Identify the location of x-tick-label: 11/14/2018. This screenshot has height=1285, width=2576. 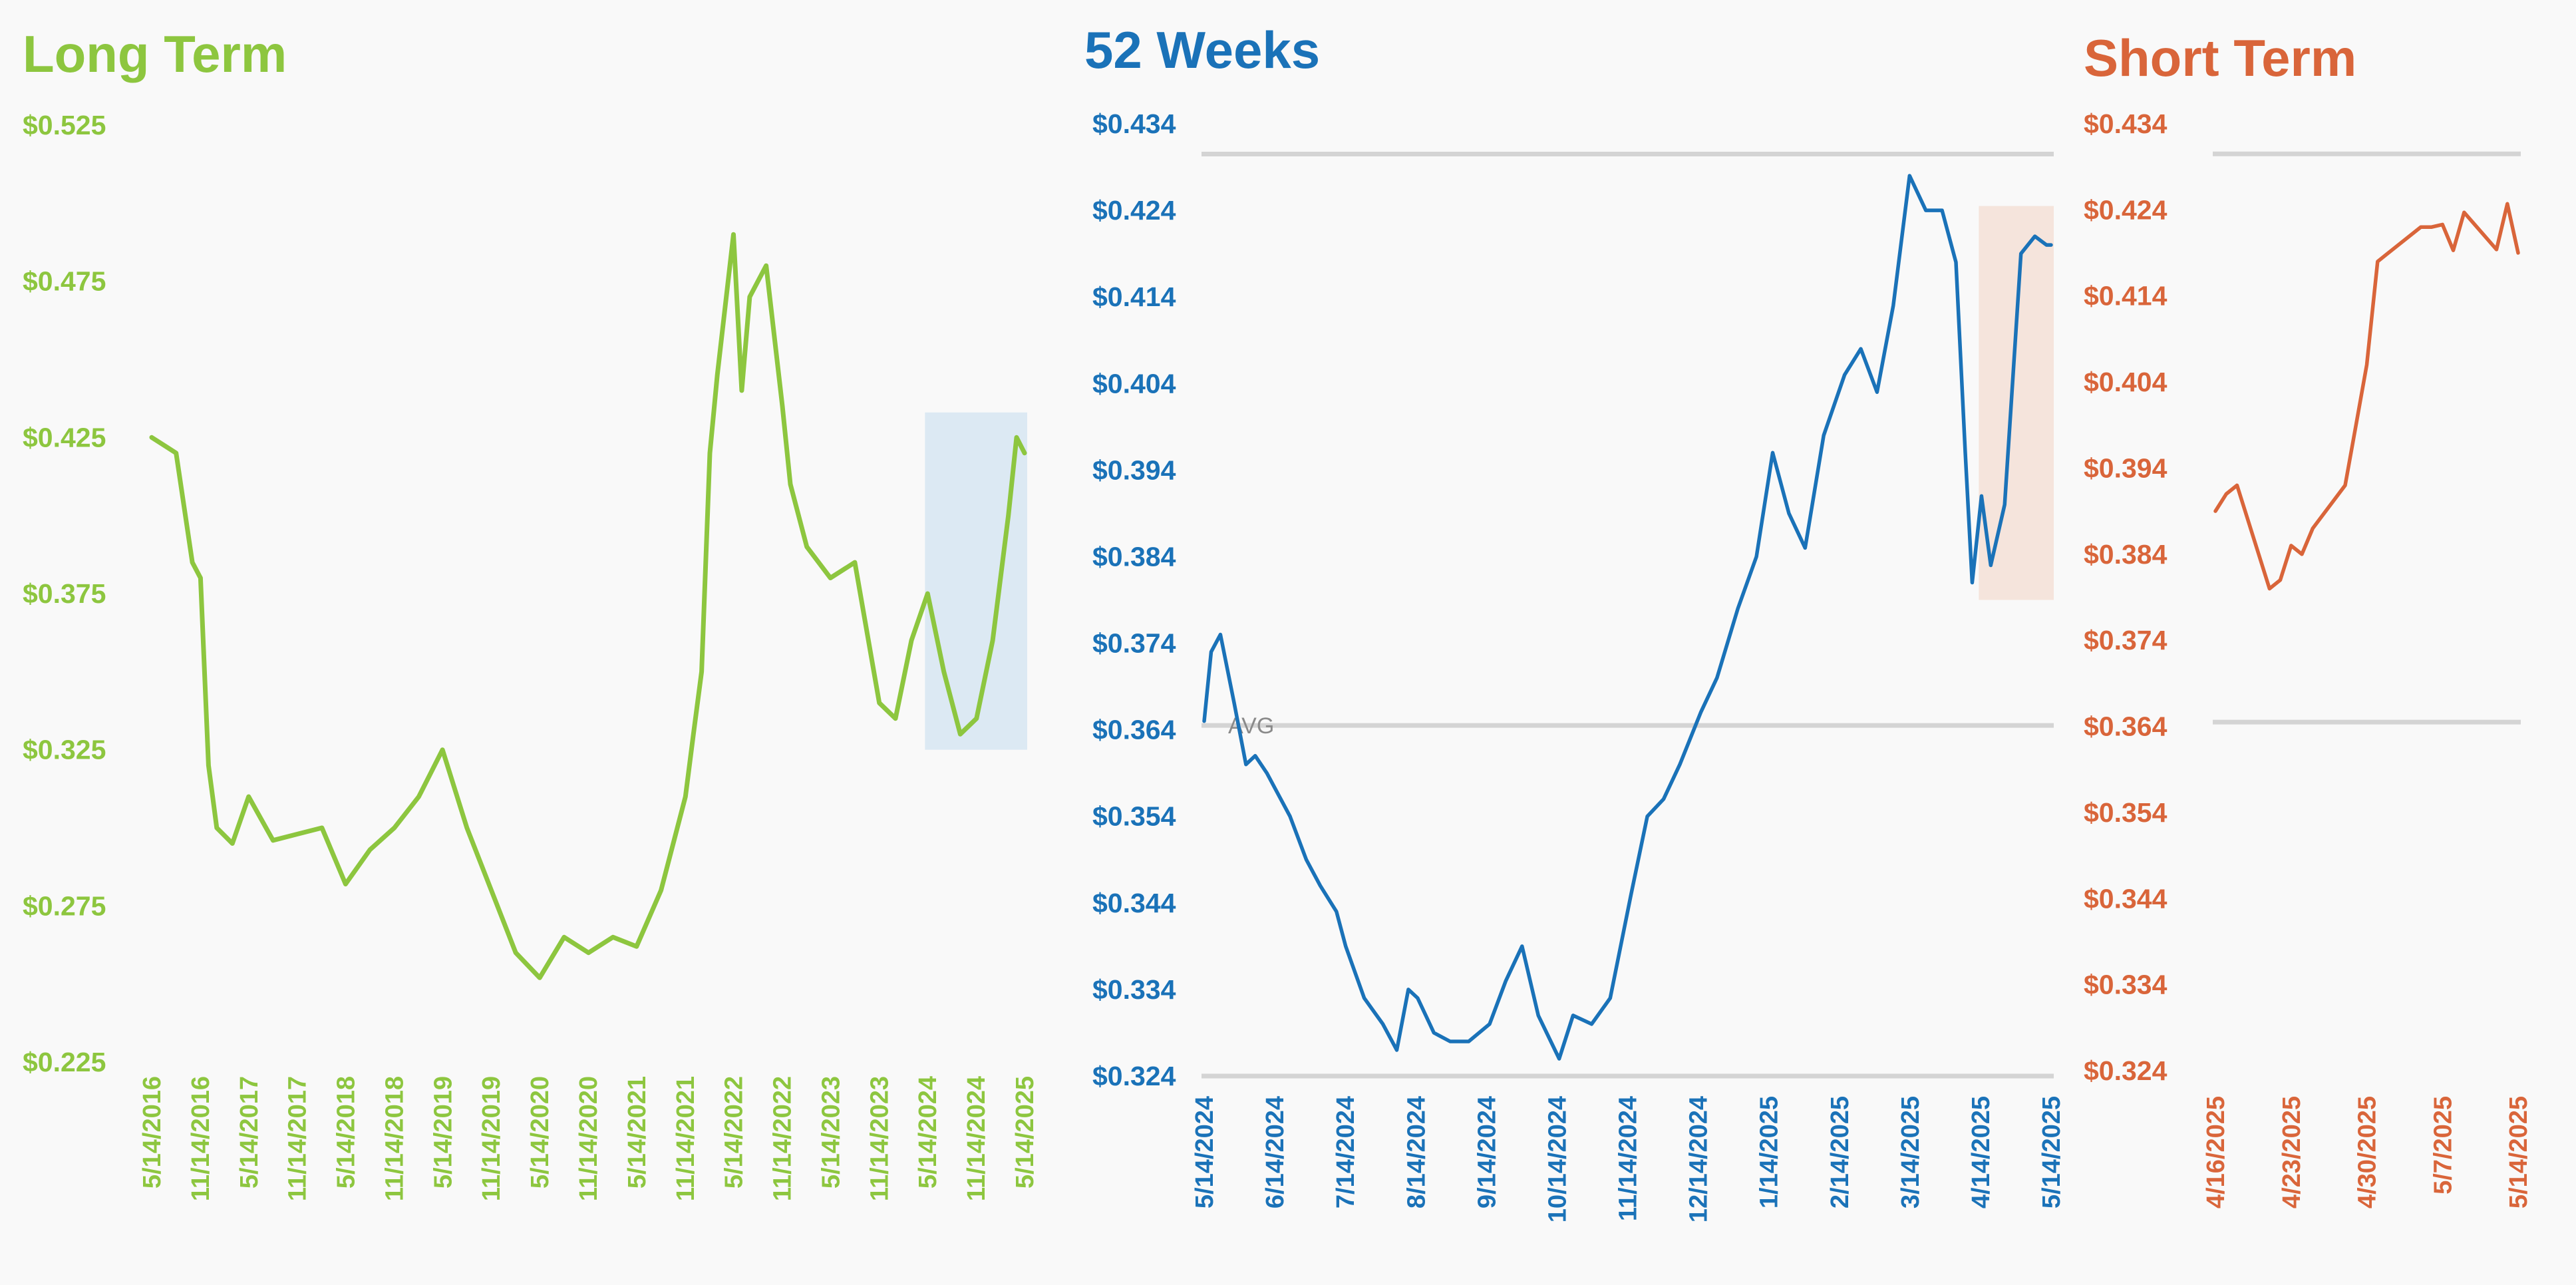
(394, 1138).